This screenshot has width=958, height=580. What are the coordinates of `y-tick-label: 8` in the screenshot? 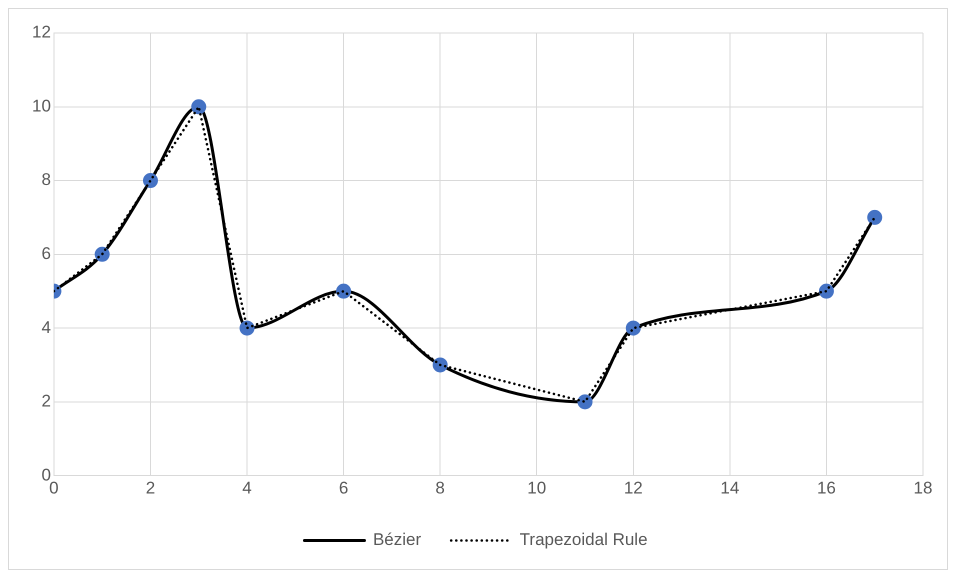 It's located at (46, 180).